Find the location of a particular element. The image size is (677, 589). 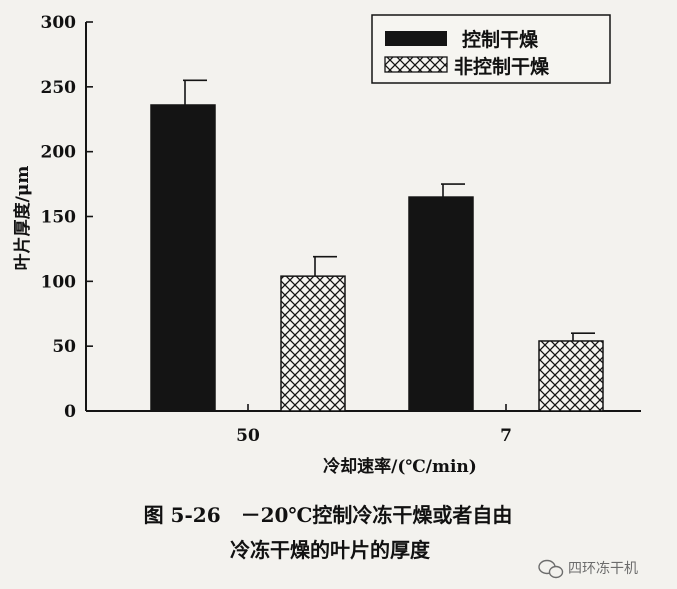

x-tick-label: 50 is located at coordinates (248, 436).